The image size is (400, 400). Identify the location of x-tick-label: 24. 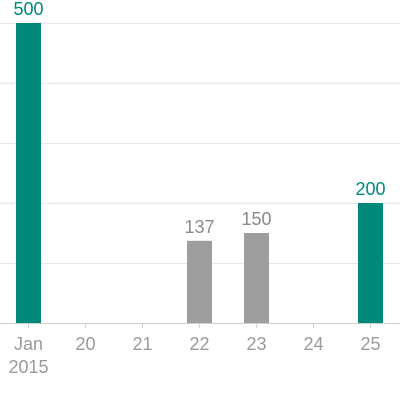
(313, 344).